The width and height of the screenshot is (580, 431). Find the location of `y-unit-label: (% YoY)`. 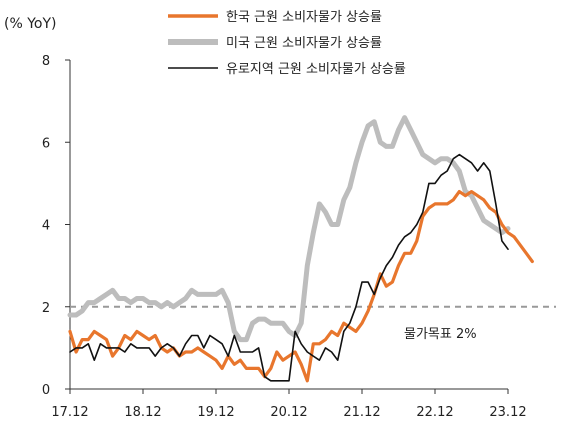

y-unit-label: (% YoY) is located at coordinates (30, 24).